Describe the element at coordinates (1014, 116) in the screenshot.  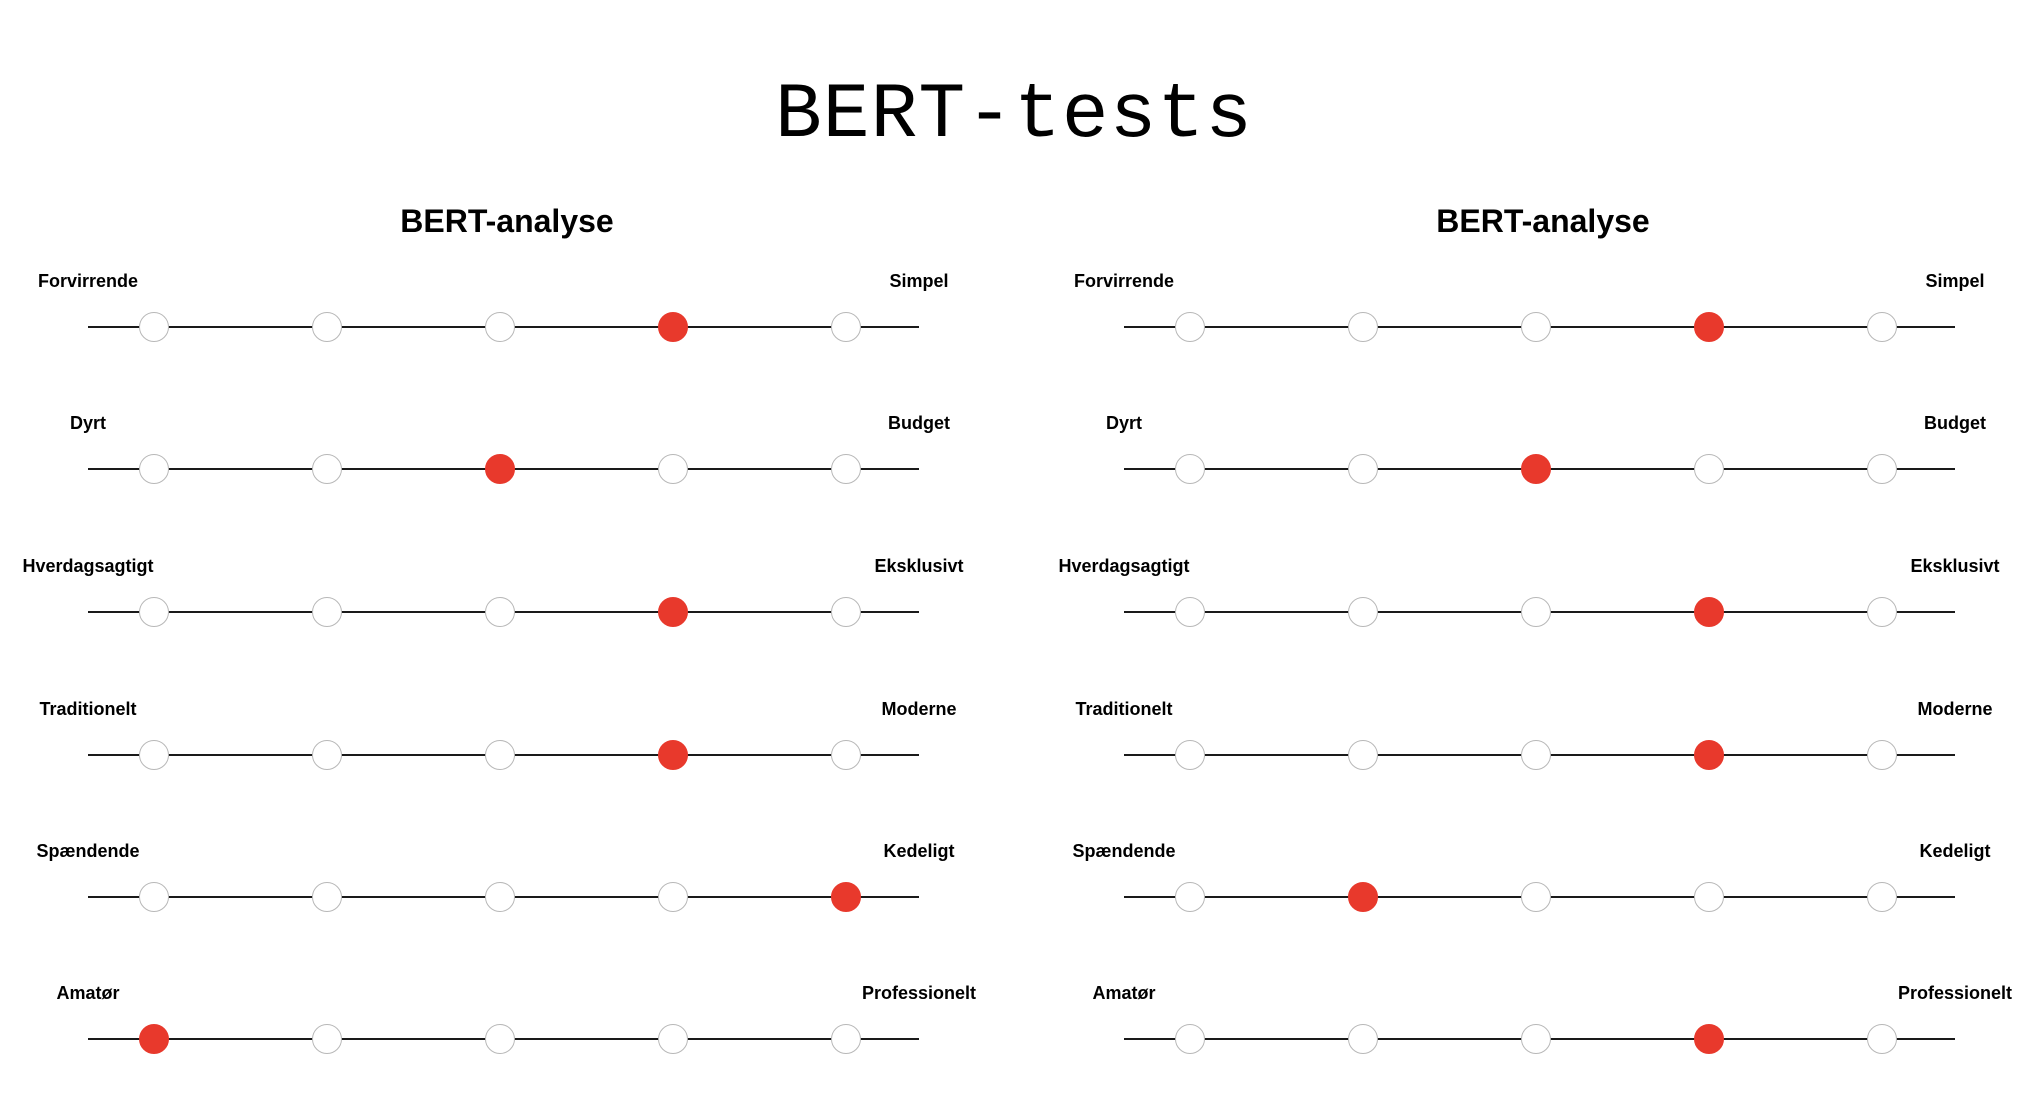
I see `page-title: BERT-tests` at that location.